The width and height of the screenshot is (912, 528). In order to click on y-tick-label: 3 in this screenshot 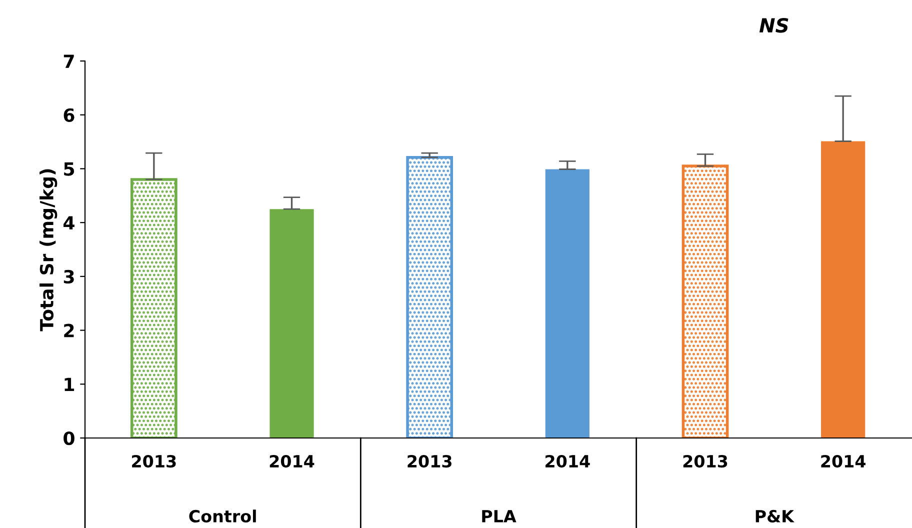, I will do `click(69, 277)`.